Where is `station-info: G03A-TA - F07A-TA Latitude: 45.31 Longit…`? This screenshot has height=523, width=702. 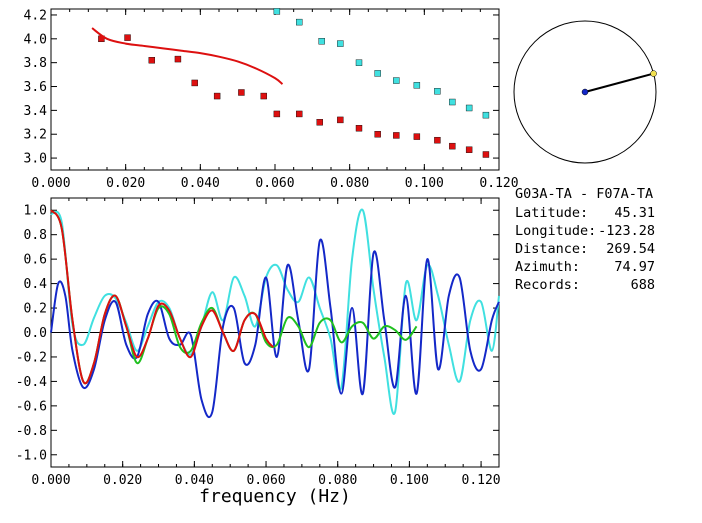
station-info: G03A-TA - F07A-TA Latitude: 45.31 Longit… is located at coordinates (585, 239).